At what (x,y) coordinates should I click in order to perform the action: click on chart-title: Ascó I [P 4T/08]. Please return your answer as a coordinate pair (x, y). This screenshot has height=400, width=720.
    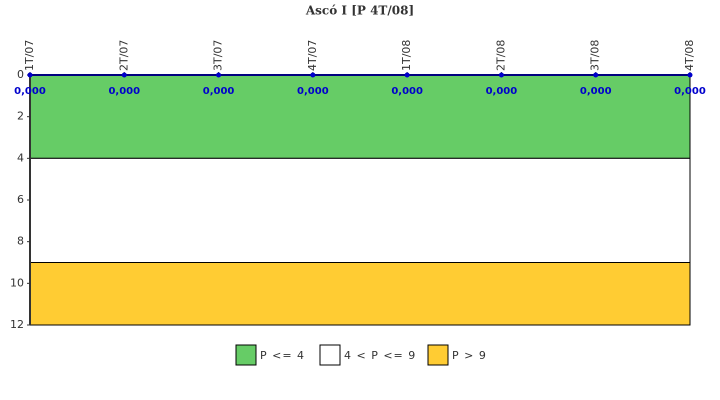
    Looking at the image, I should click on (359, 11).